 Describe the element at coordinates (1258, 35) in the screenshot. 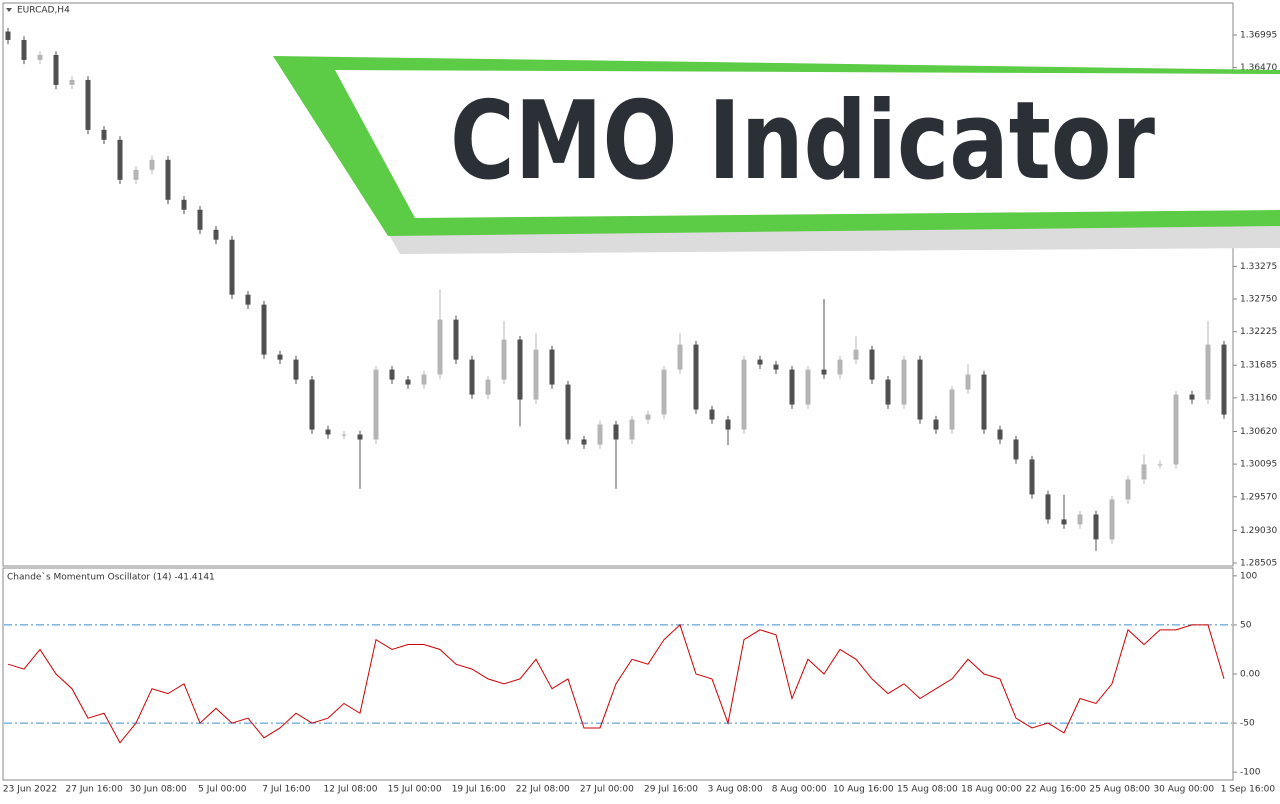

I see `y-tick-label: 1.36995` at that location.